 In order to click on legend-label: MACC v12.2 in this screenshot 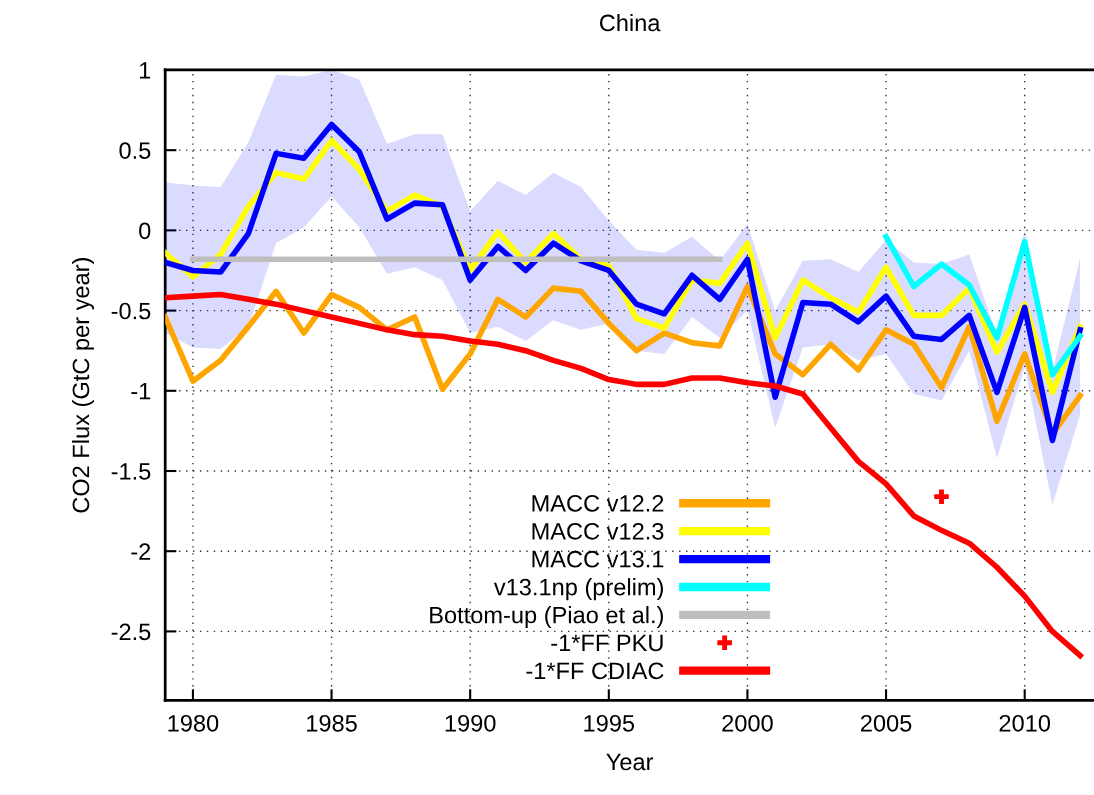, I will do `click(598, 503)`.